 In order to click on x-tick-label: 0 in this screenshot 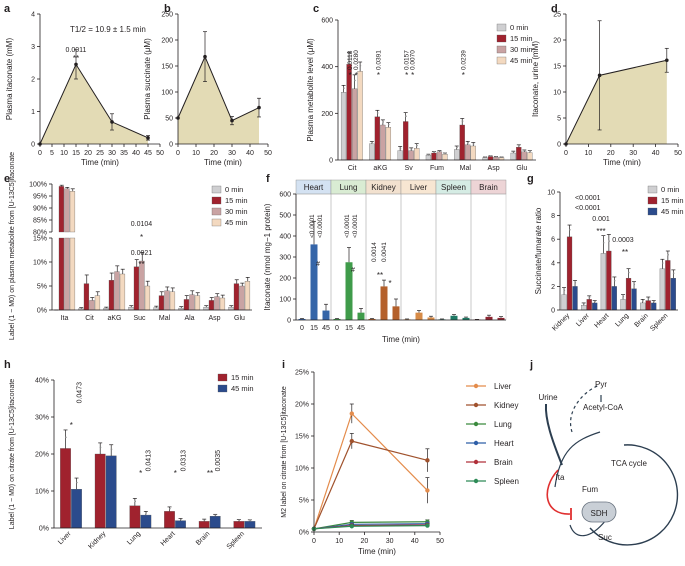, I will do `click(178, 153)`.